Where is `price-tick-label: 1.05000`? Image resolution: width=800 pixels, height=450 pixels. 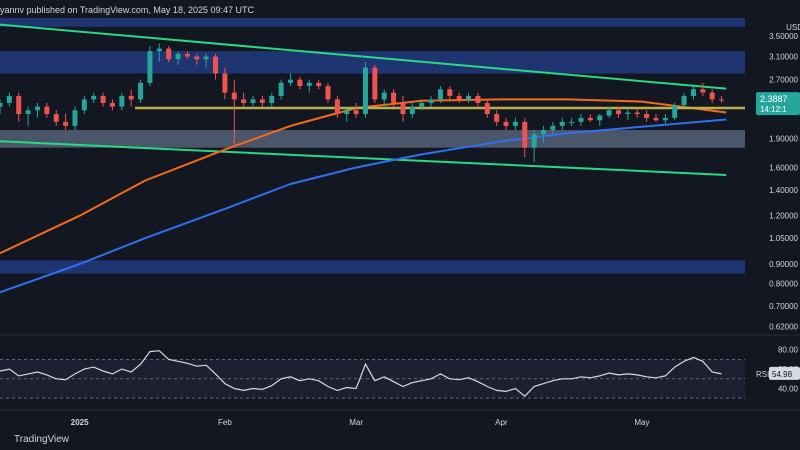 price-tick-label: 1.05000 is located at coordinates (783, 238).